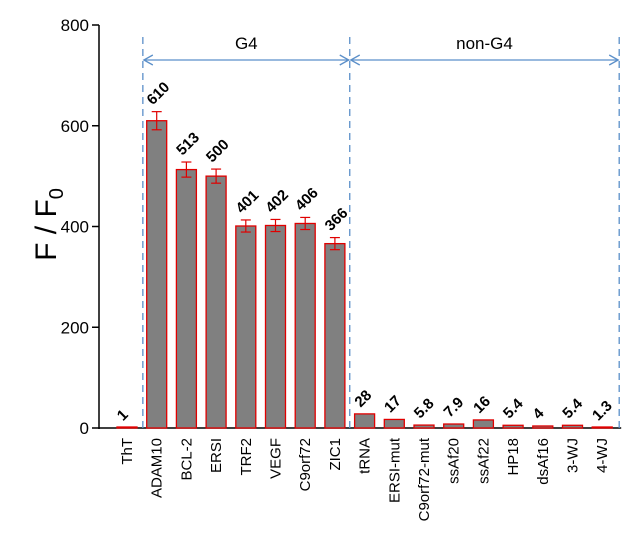 This screenshot has width=643, height=547. I want to click on data-label: 366, so click(337, 220).